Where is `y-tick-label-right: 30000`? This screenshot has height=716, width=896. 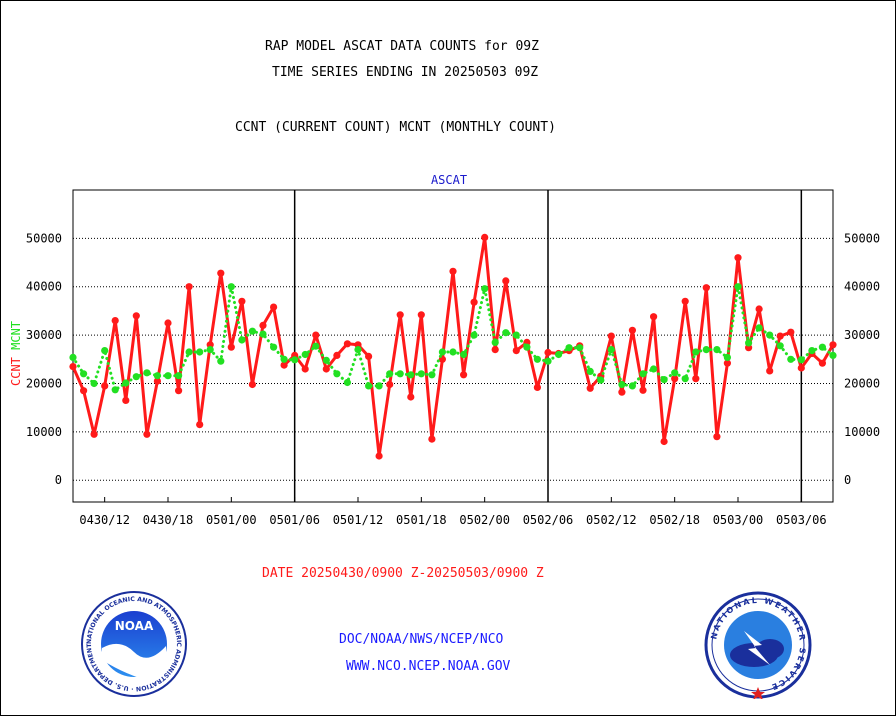 y-tick-label-right: 30000 is located at coordinates (862, 335).